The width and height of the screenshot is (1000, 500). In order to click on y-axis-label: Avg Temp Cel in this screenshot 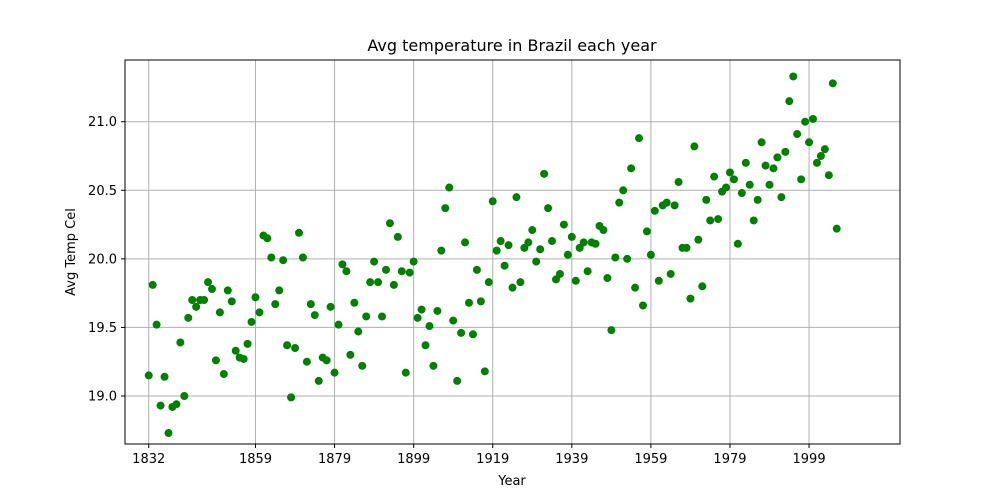, I will do `click(71, 252)`.